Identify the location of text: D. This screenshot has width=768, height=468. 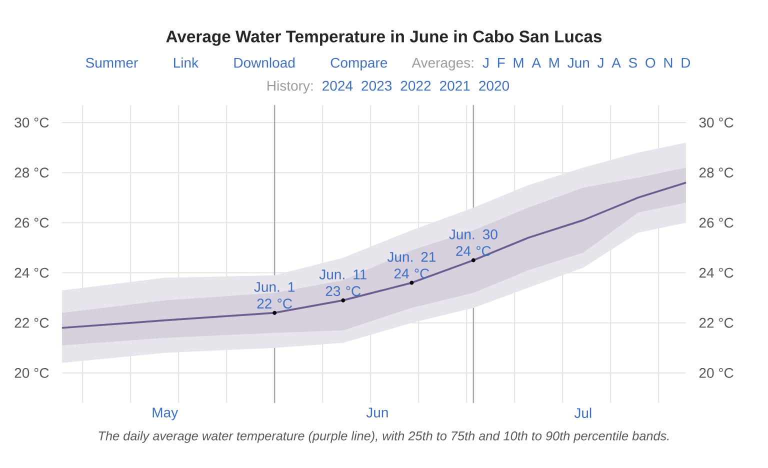
(686, 63).